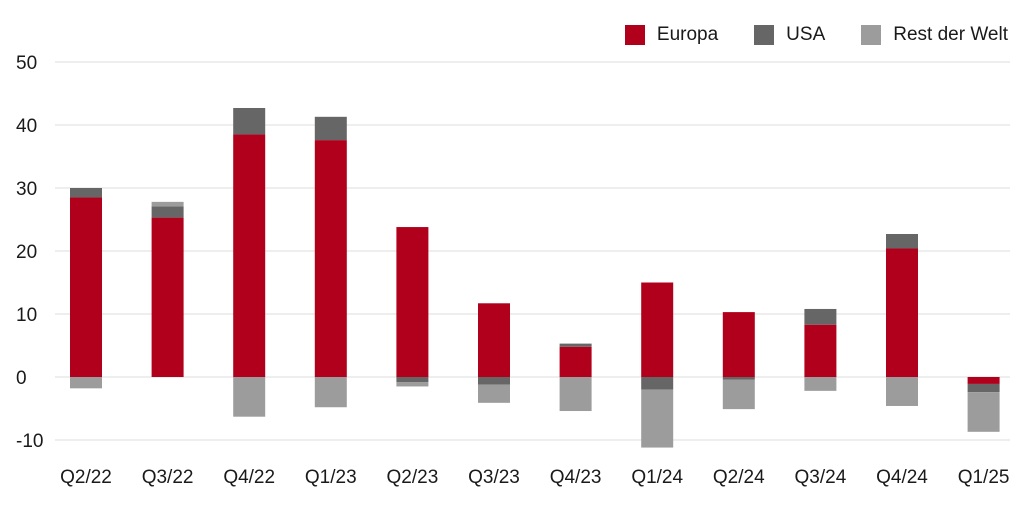 This screenshot has width=1024, height=506. I want to click on x-tick-label: Q2/23, so click(413, 477).